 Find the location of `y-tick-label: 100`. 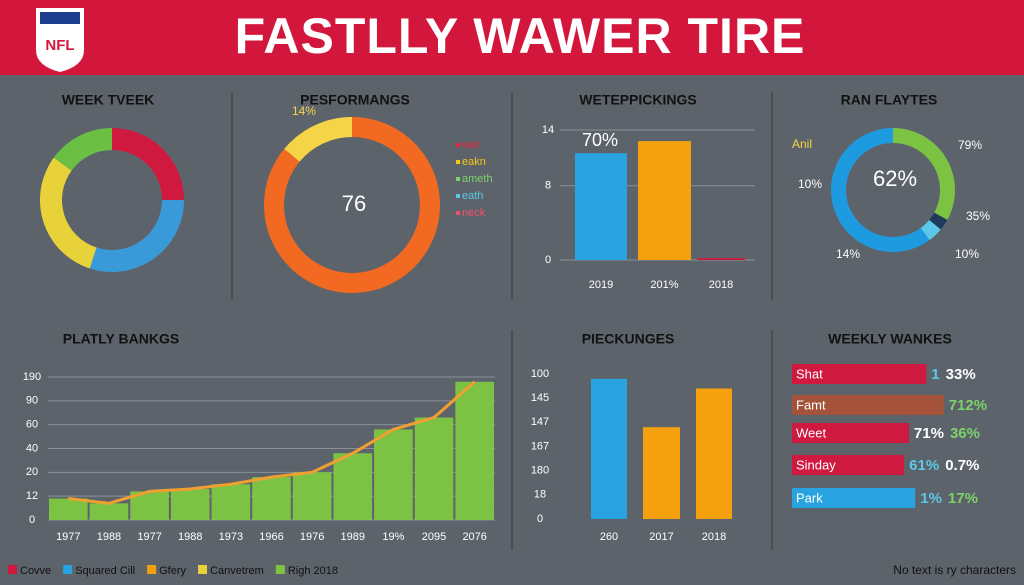

y-tick-label: 100 is located at coordinates (540, 374).